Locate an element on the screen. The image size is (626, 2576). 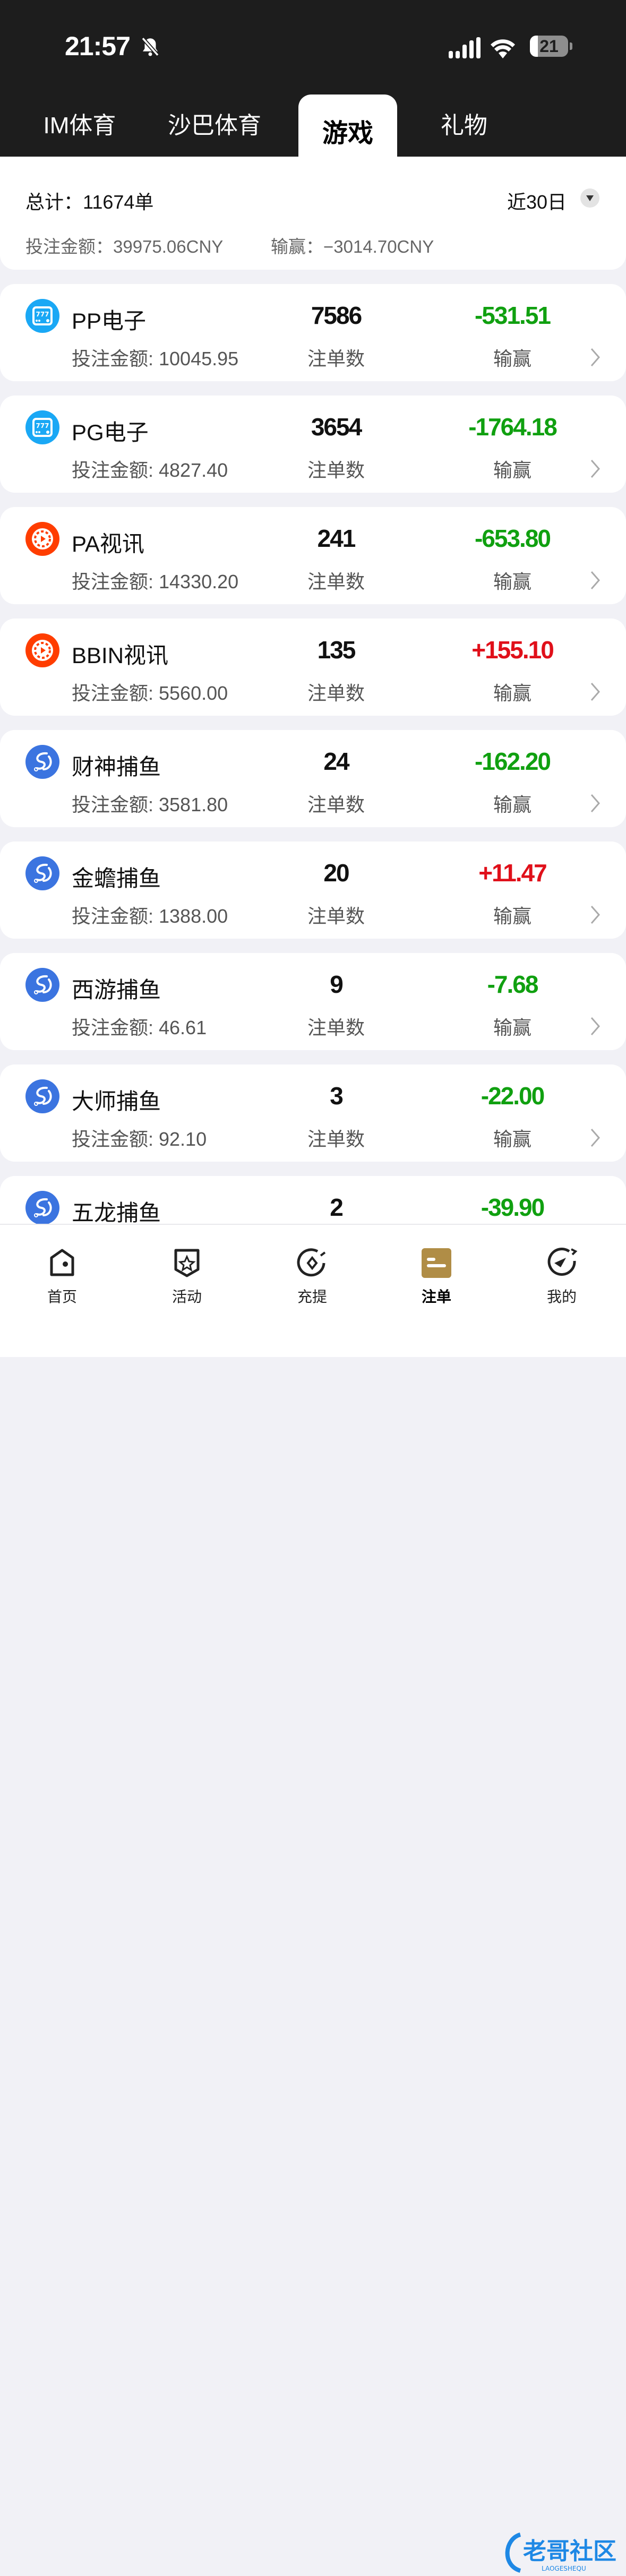
win-loss-value: -653.80 is located at coordinates (512, 539).